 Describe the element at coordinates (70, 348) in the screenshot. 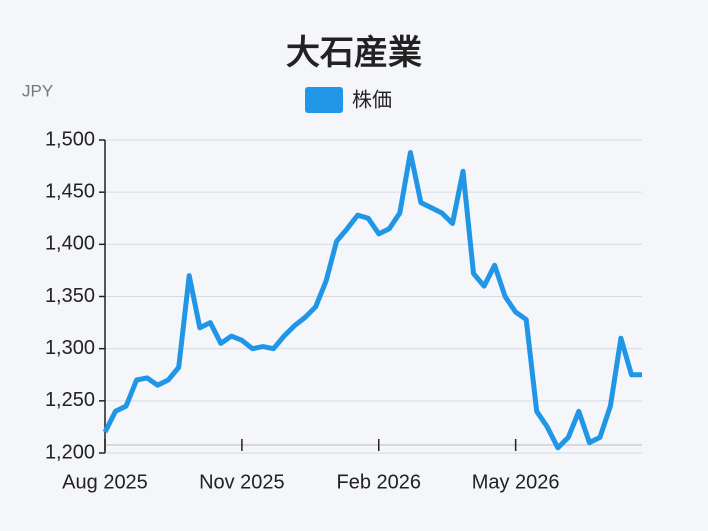

I see `y-tick-label: 1,300` at that location.